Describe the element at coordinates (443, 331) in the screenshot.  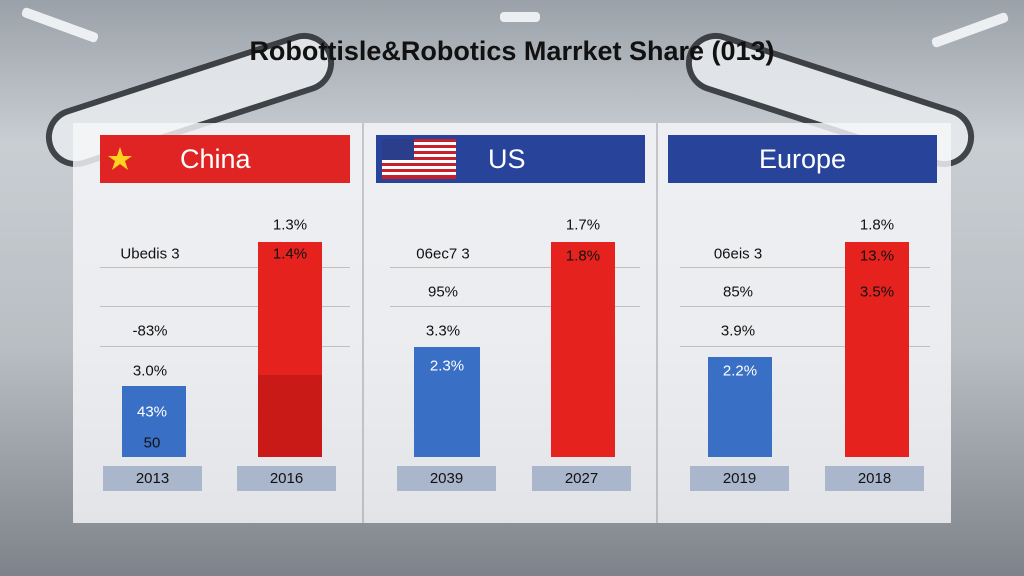
I see `label: 3.3%` at that location.